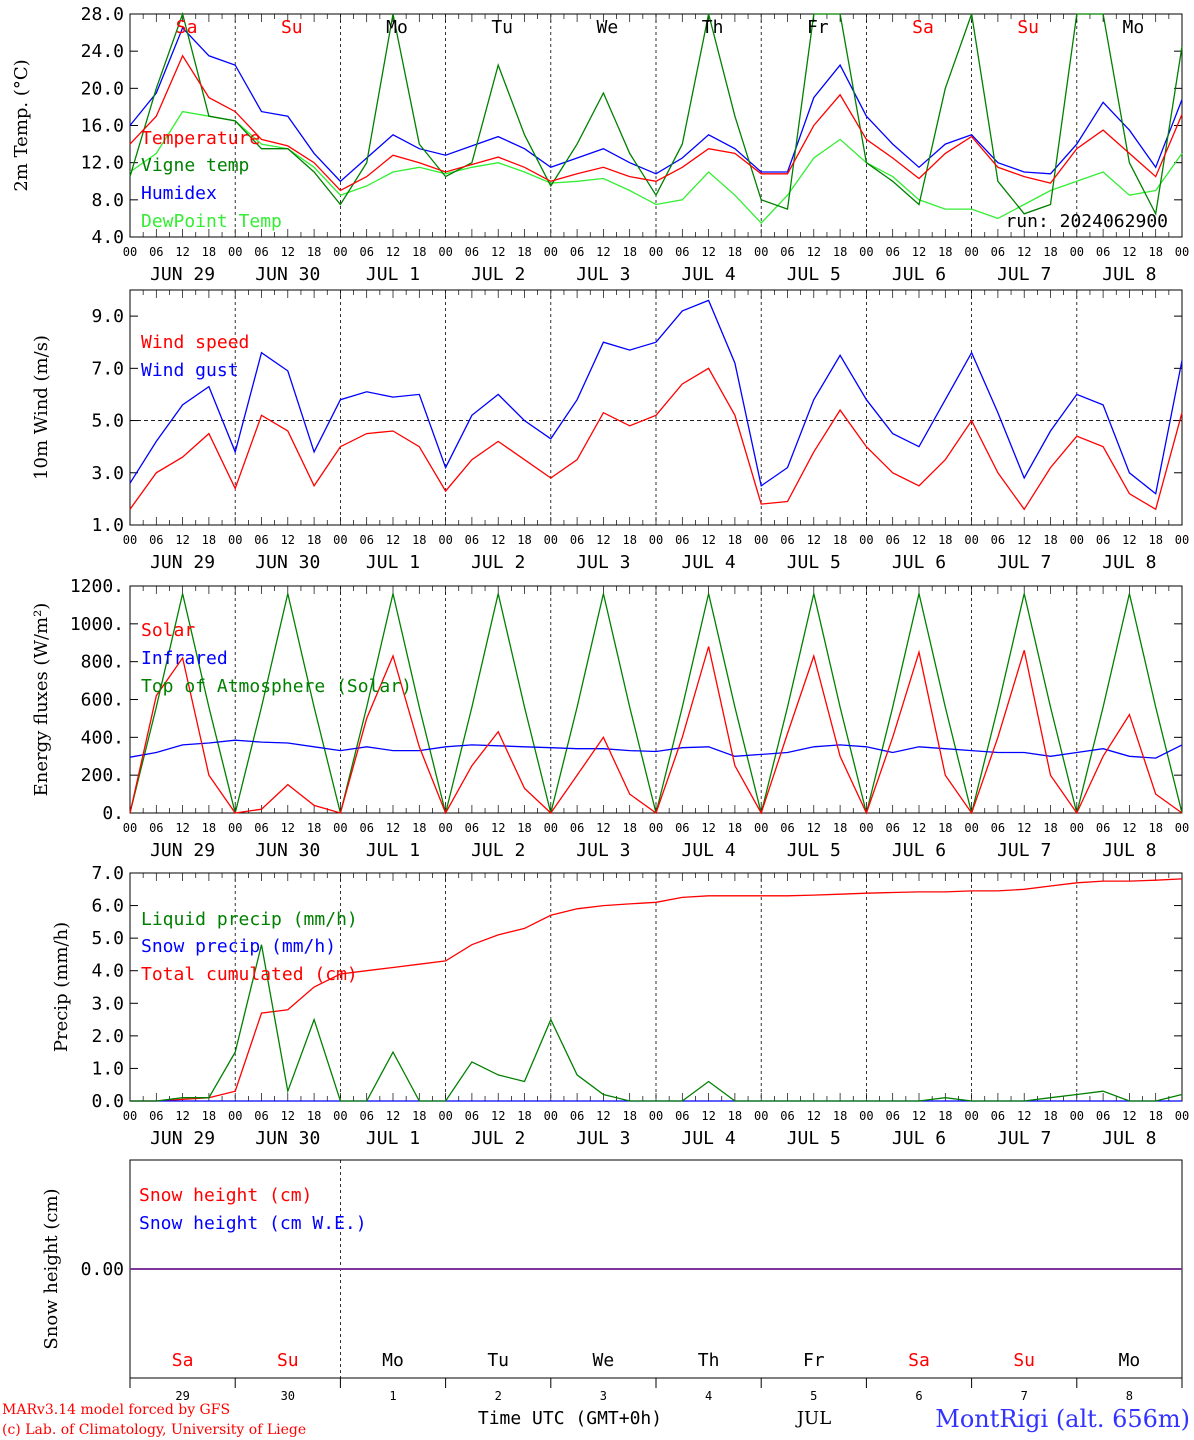 This screenshot has height=1440, width=1194. Describe the element at coordinates (918, 1396) in the screenshot. I see `day-number: 6` at that location.